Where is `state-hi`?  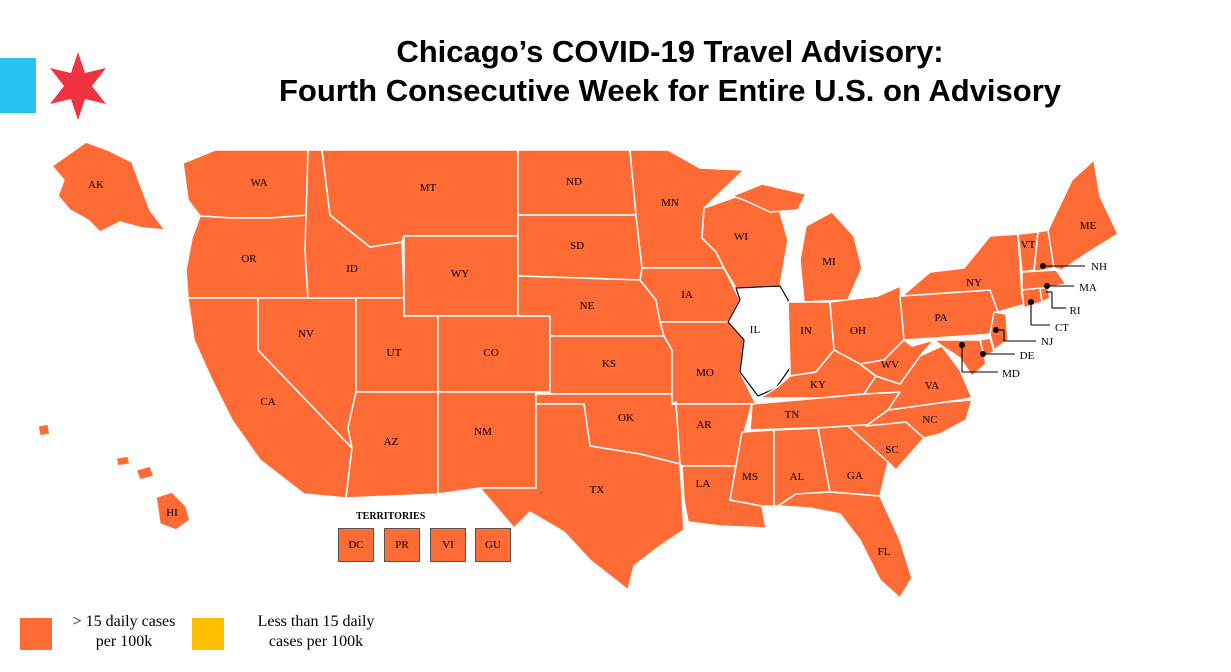
state-hi is located at coordinates (173, 511).